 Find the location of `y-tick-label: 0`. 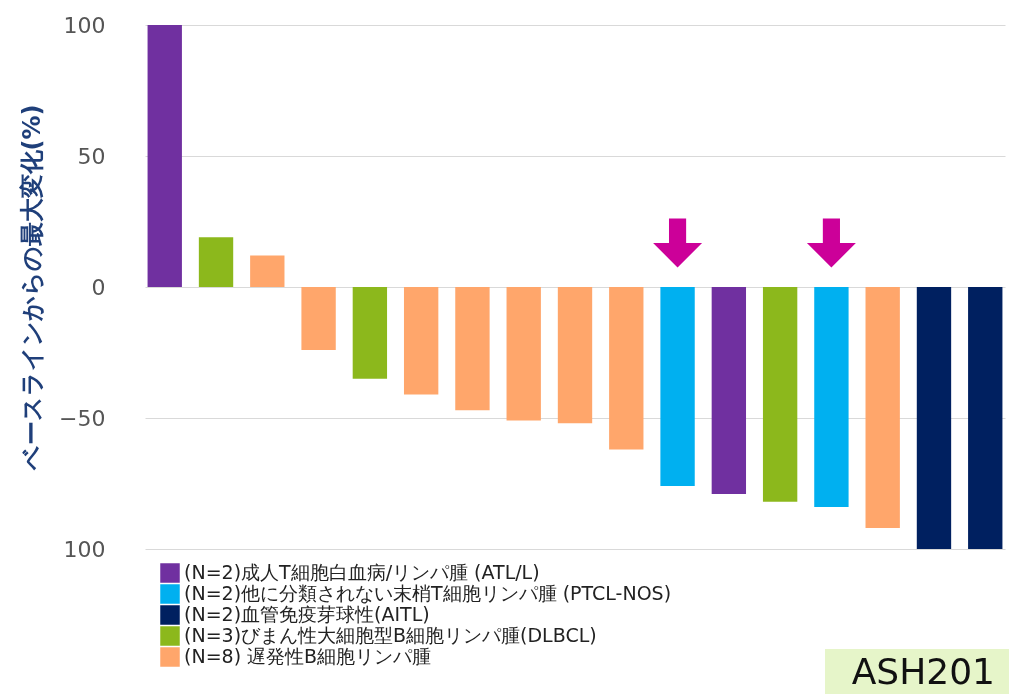

y-tick-label: 0 is located at coordinates (98, 287).